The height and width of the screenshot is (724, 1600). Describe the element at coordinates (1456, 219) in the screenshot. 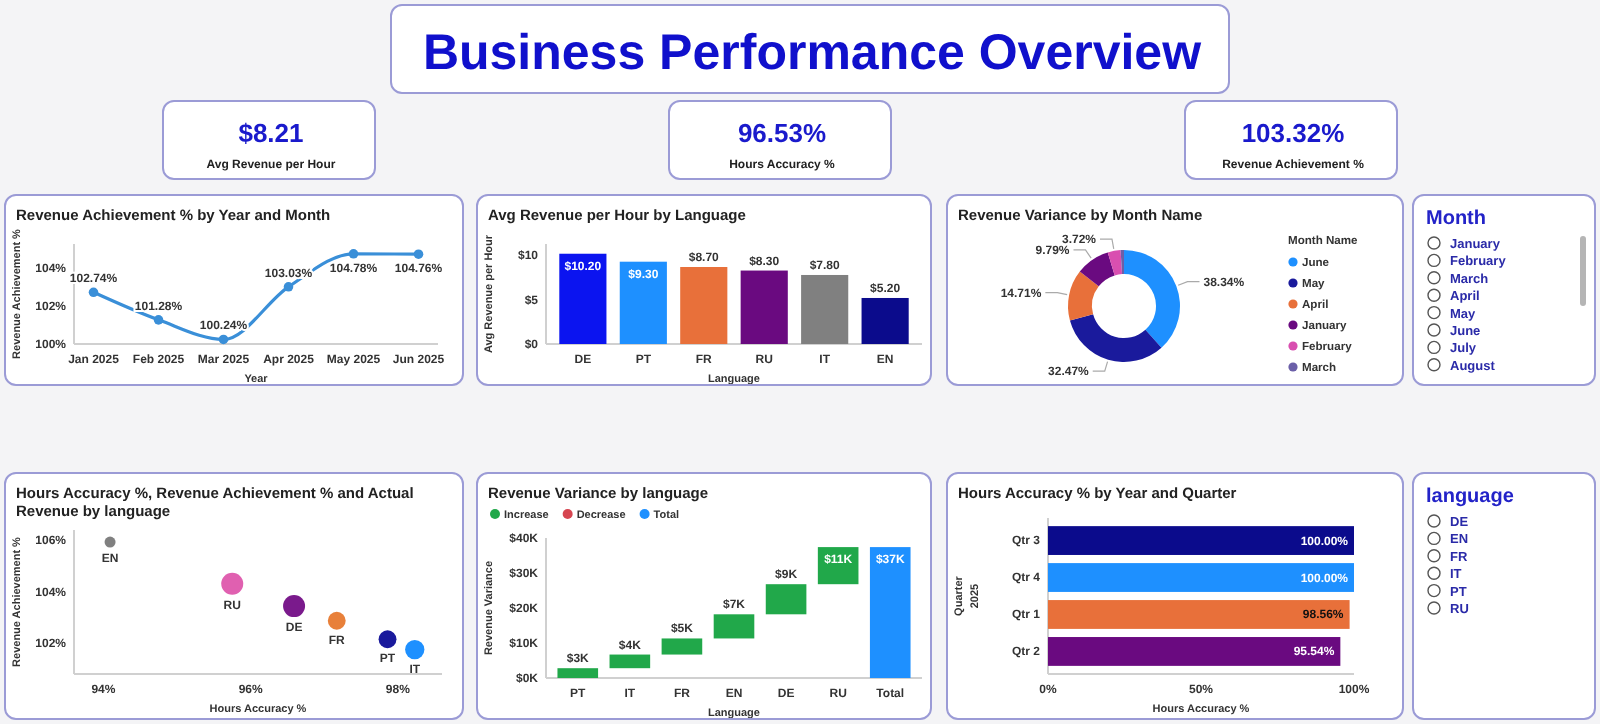

I see `text: Month` at that location.